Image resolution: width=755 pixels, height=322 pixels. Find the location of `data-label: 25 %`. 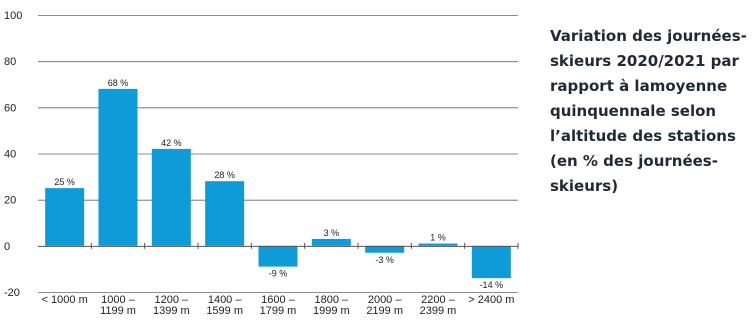

data-label: 25 % is located at coordinates (64, 182).